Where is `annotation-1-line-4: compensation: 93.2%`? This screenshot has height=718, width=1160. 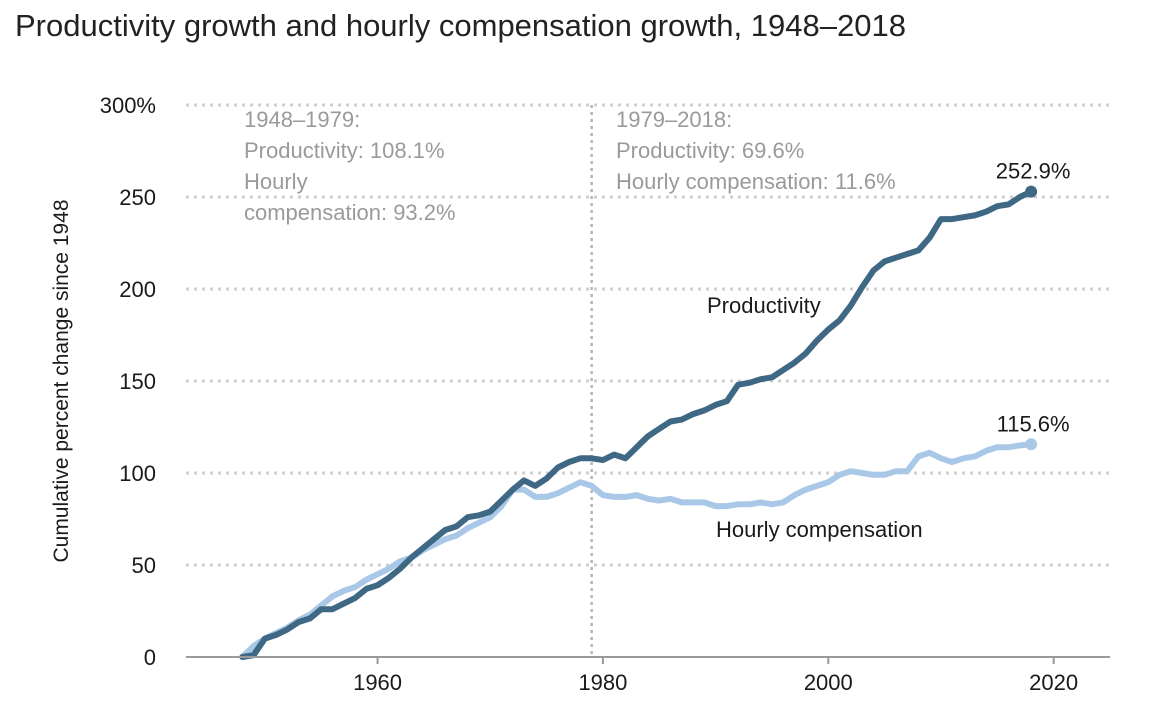 annotation-1-line-4: compensation: 93.2% is located at coordinates (350, 212).